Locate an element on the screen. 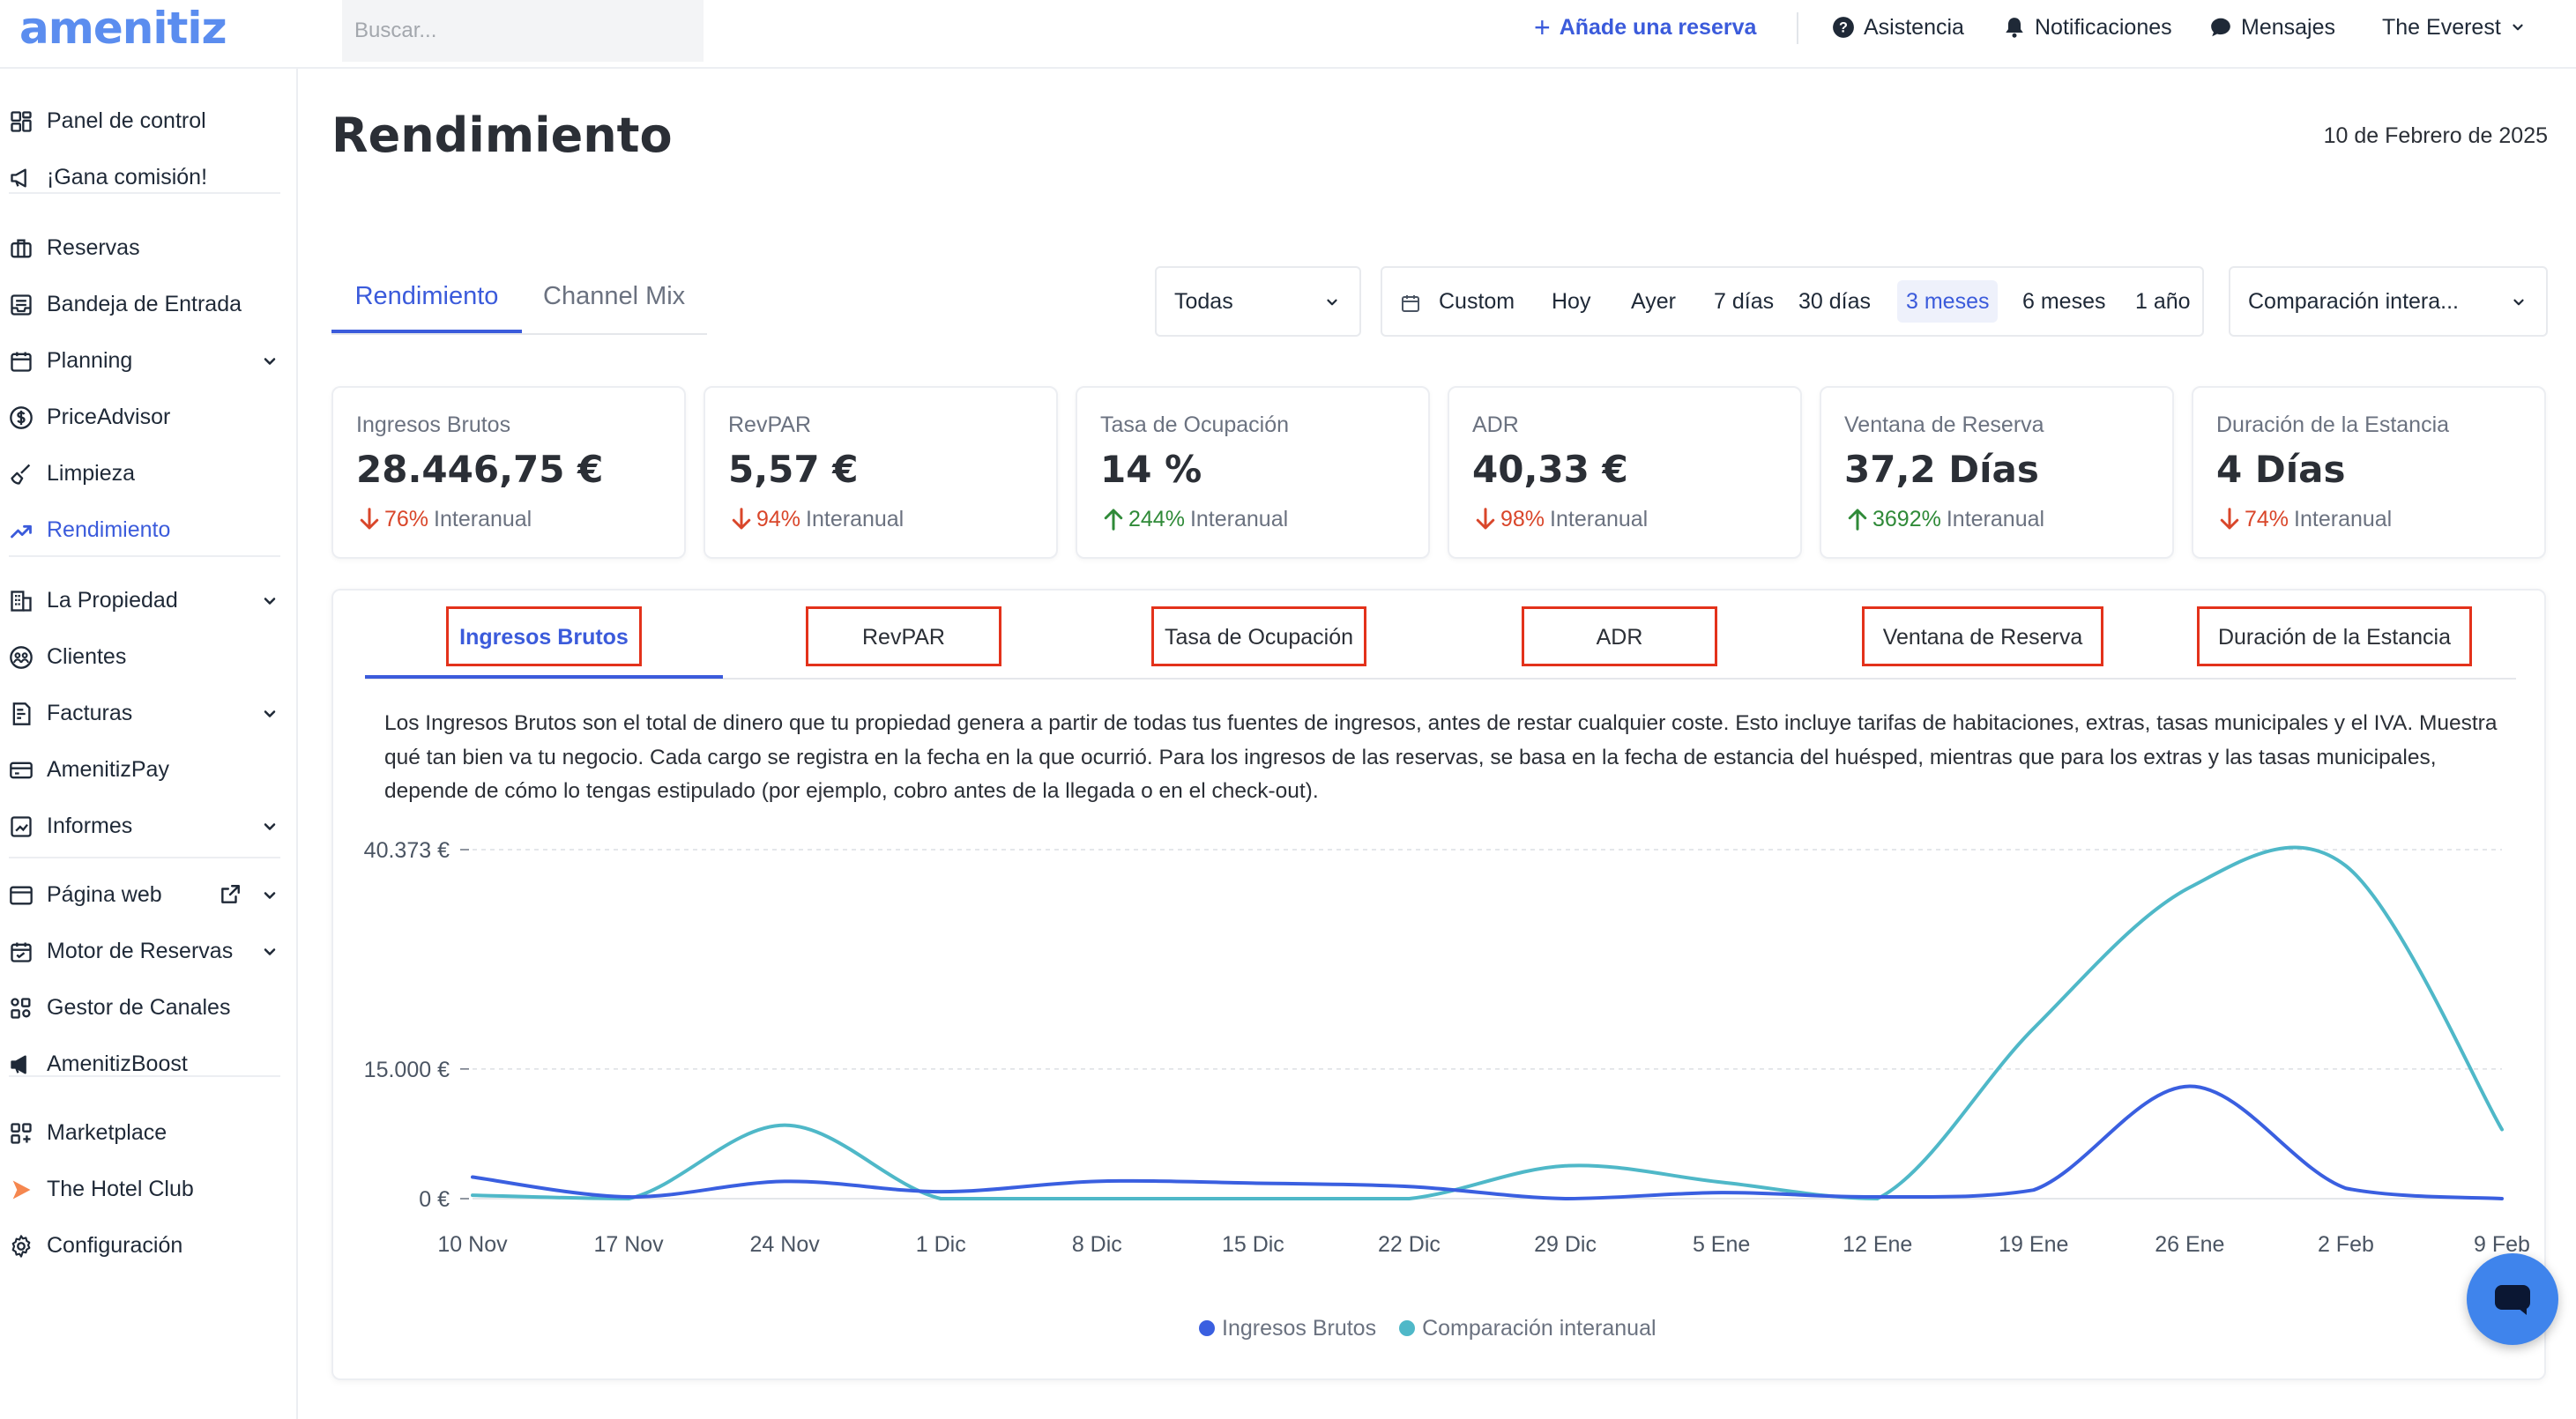 The image size is (2576, 1419). sidebar-item-configuracion: Configuración is located at coordinates (148, 1245).